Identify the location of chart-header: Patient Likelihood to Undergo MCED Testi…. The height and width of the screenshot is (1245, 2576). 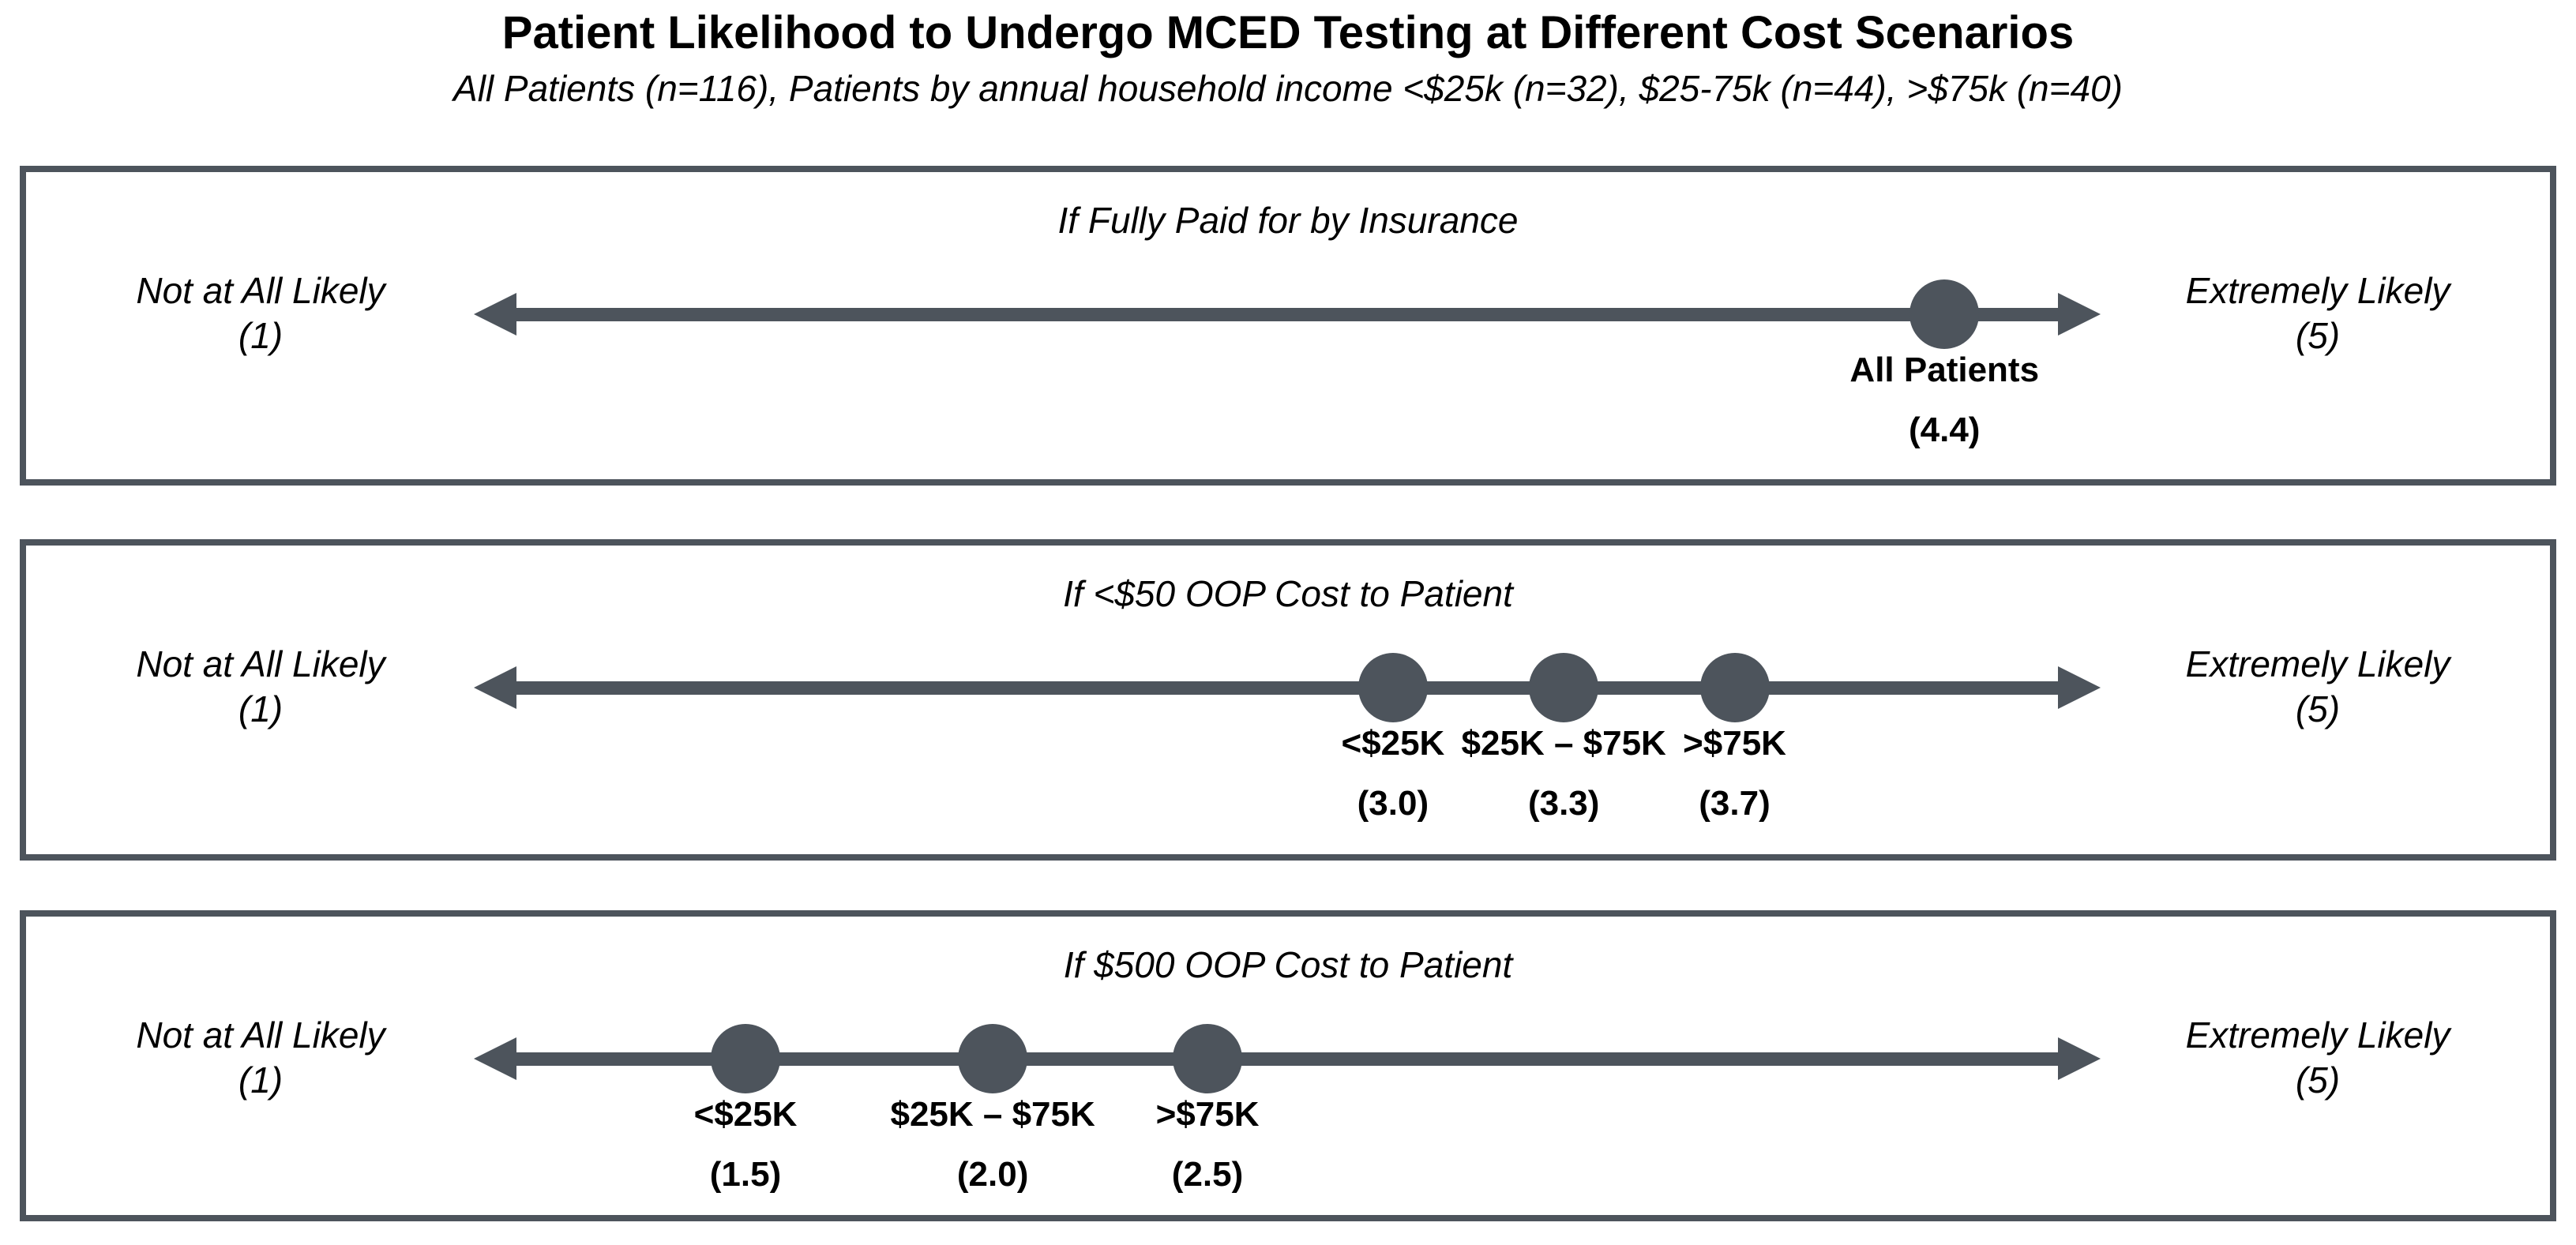
(1288, 59).